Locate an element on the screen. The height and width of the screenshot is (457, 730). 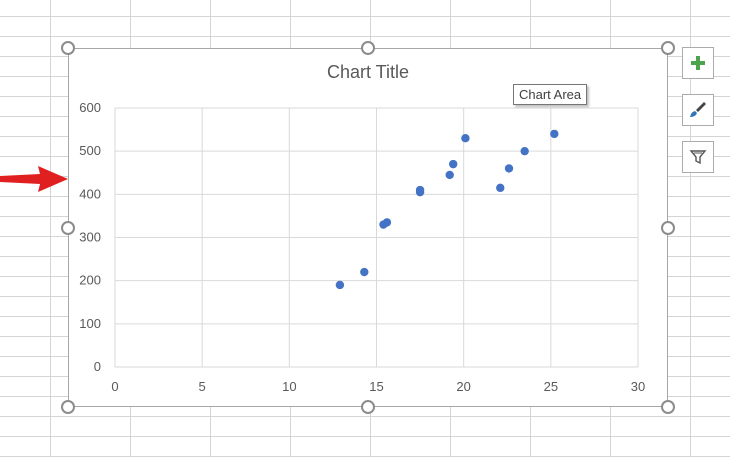
x-tick-label: 0 is located at coordinates (114, 386).